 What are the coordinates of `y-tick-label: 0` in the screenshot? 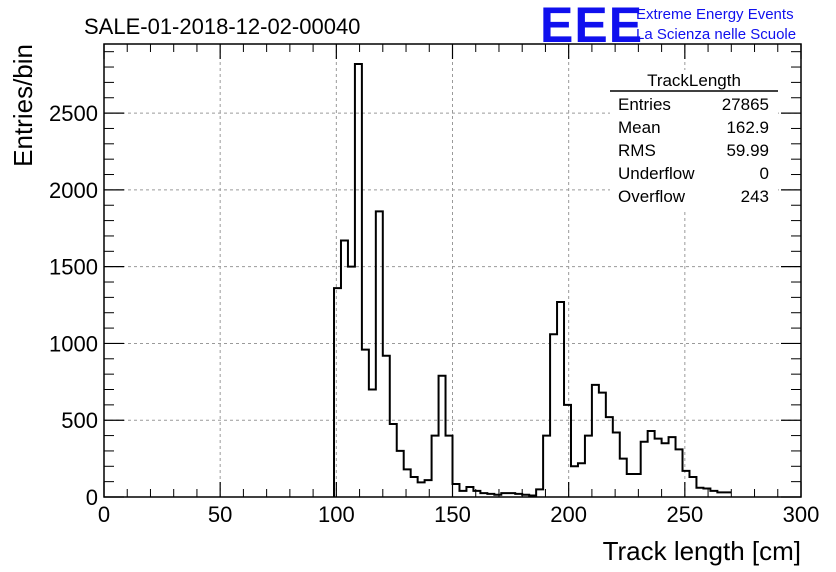 It's located at (92, 497).